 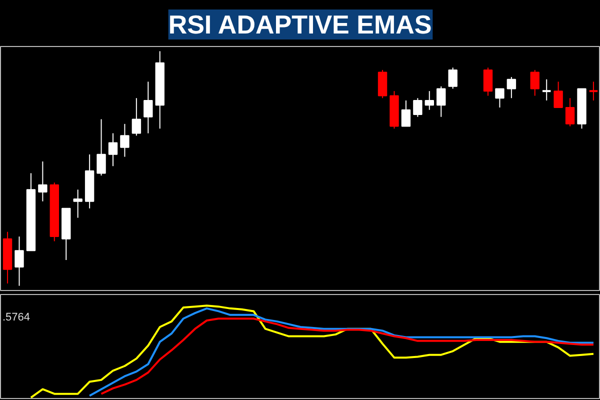 I want to click on chart-title: RSI ADAPTIVE EMAS, so click(x=300, y=25).